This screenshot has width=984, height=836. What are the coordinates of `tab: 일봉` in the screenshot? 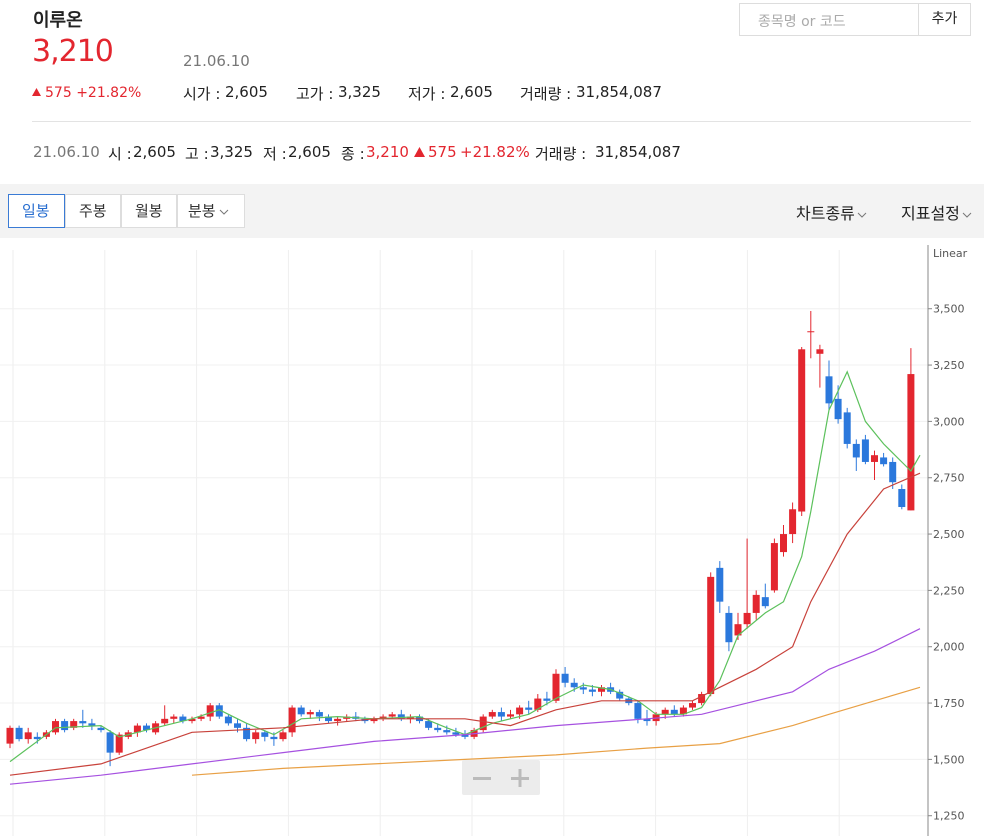 It's located at (36, 211).